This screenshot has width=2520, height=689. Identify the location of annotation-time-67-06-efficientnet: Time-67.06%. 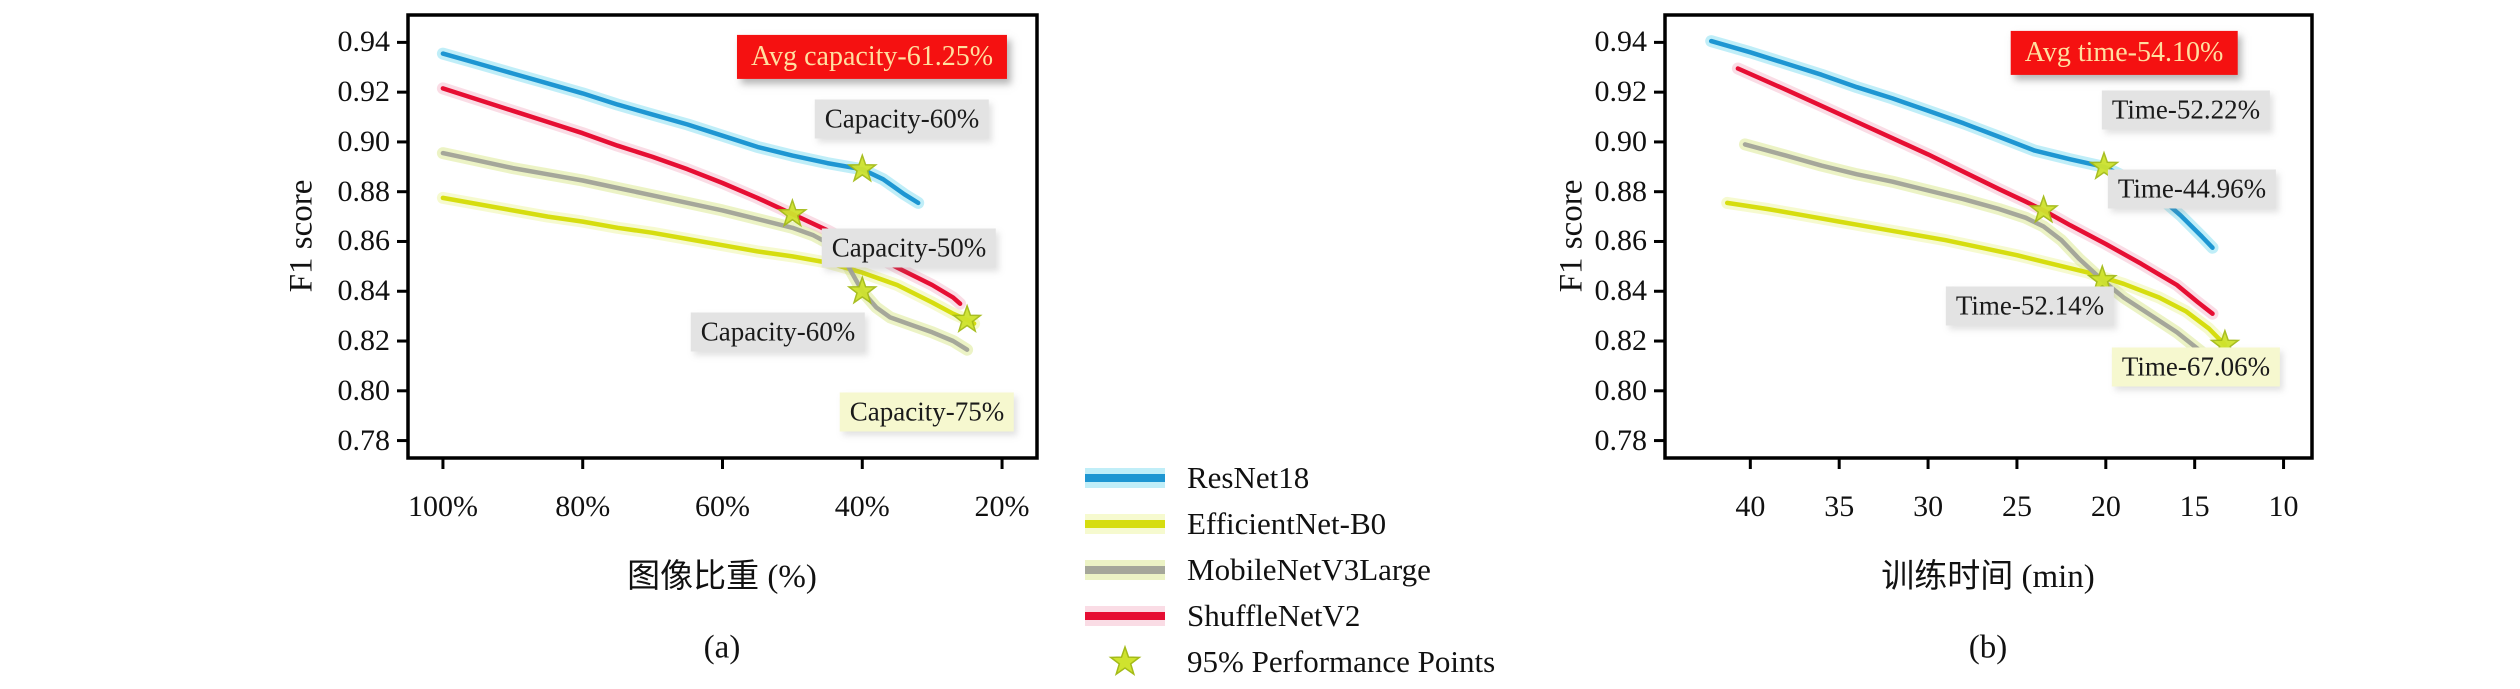
(2196, 367).